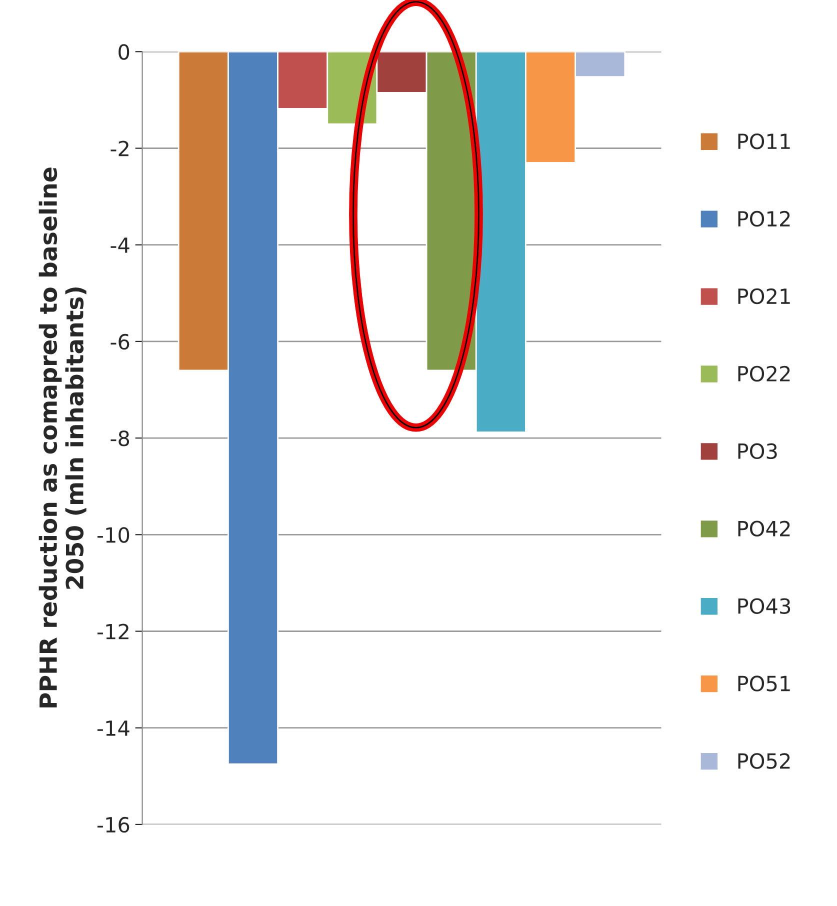  Describe the element at coordinates (112, 632) in the screenshot. I see `y-tick-label: -12` at that location.